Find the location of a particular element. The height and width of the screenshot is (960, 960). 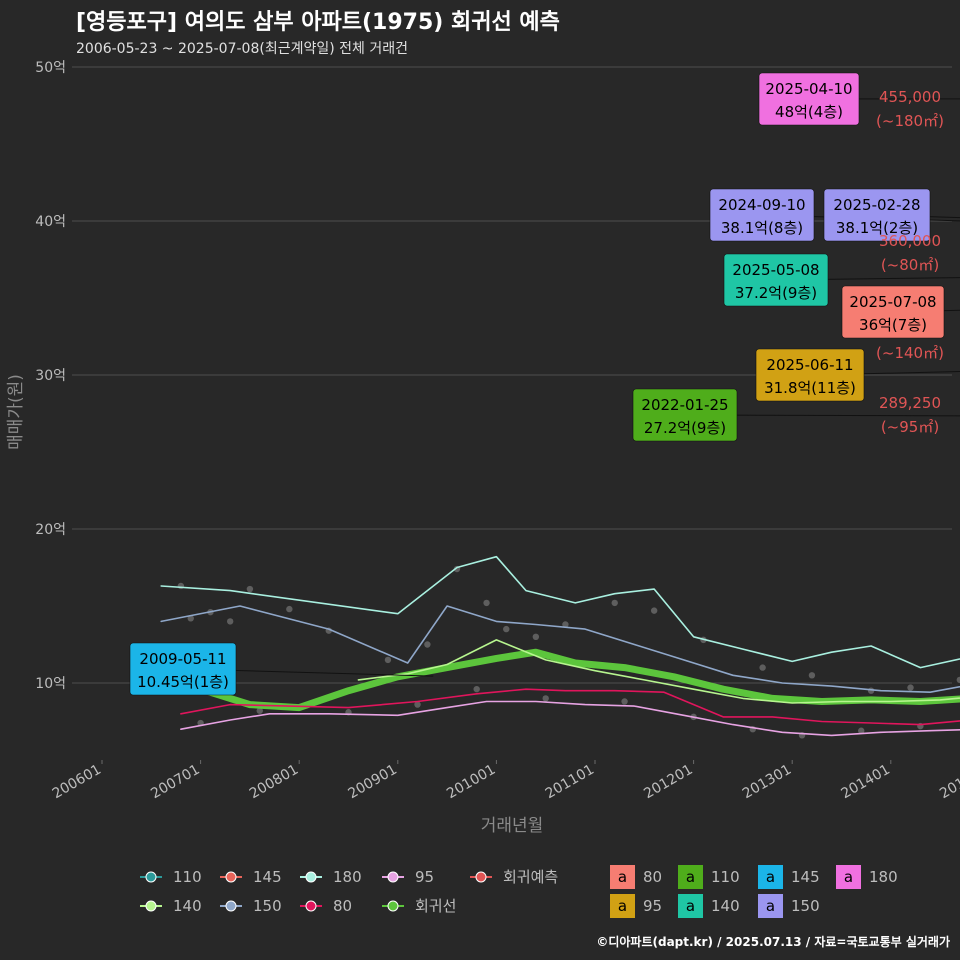

legend-item-140: 140 is located at coordinates (171, 906).